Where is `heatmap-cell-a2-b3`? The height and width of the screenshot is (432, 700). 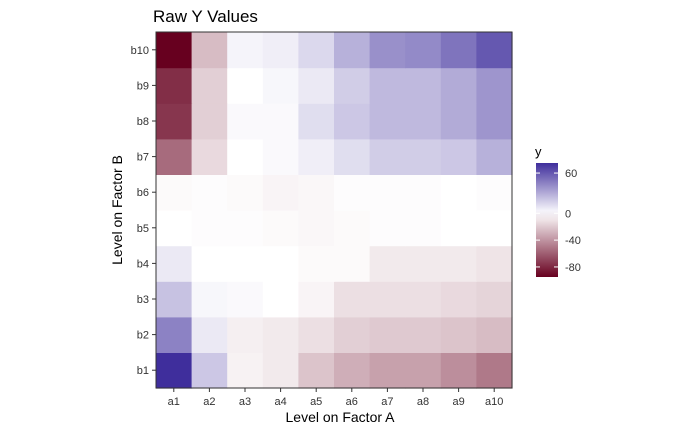
heatmap-cell-a2-b3 is located at coordinates (209, 299).